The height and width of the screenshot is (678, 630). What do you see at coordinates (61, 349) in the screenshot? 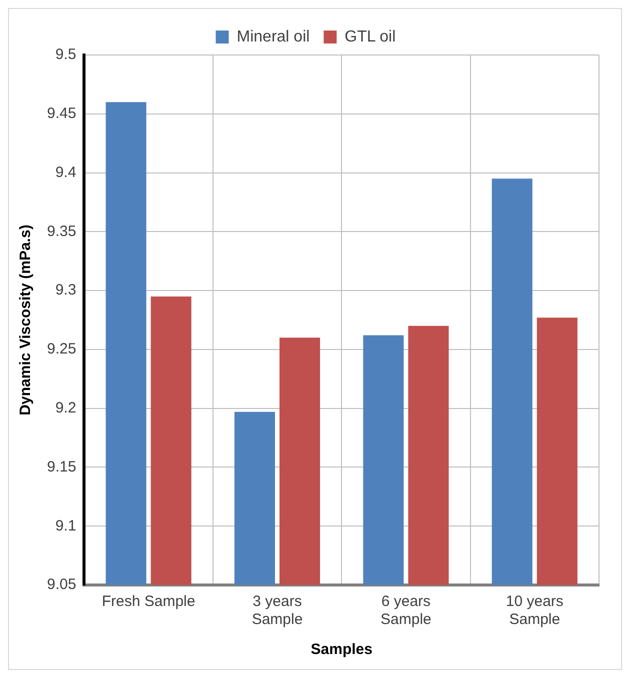
I see `y-tick-label: 9.25` at bounding box center [61, 349].